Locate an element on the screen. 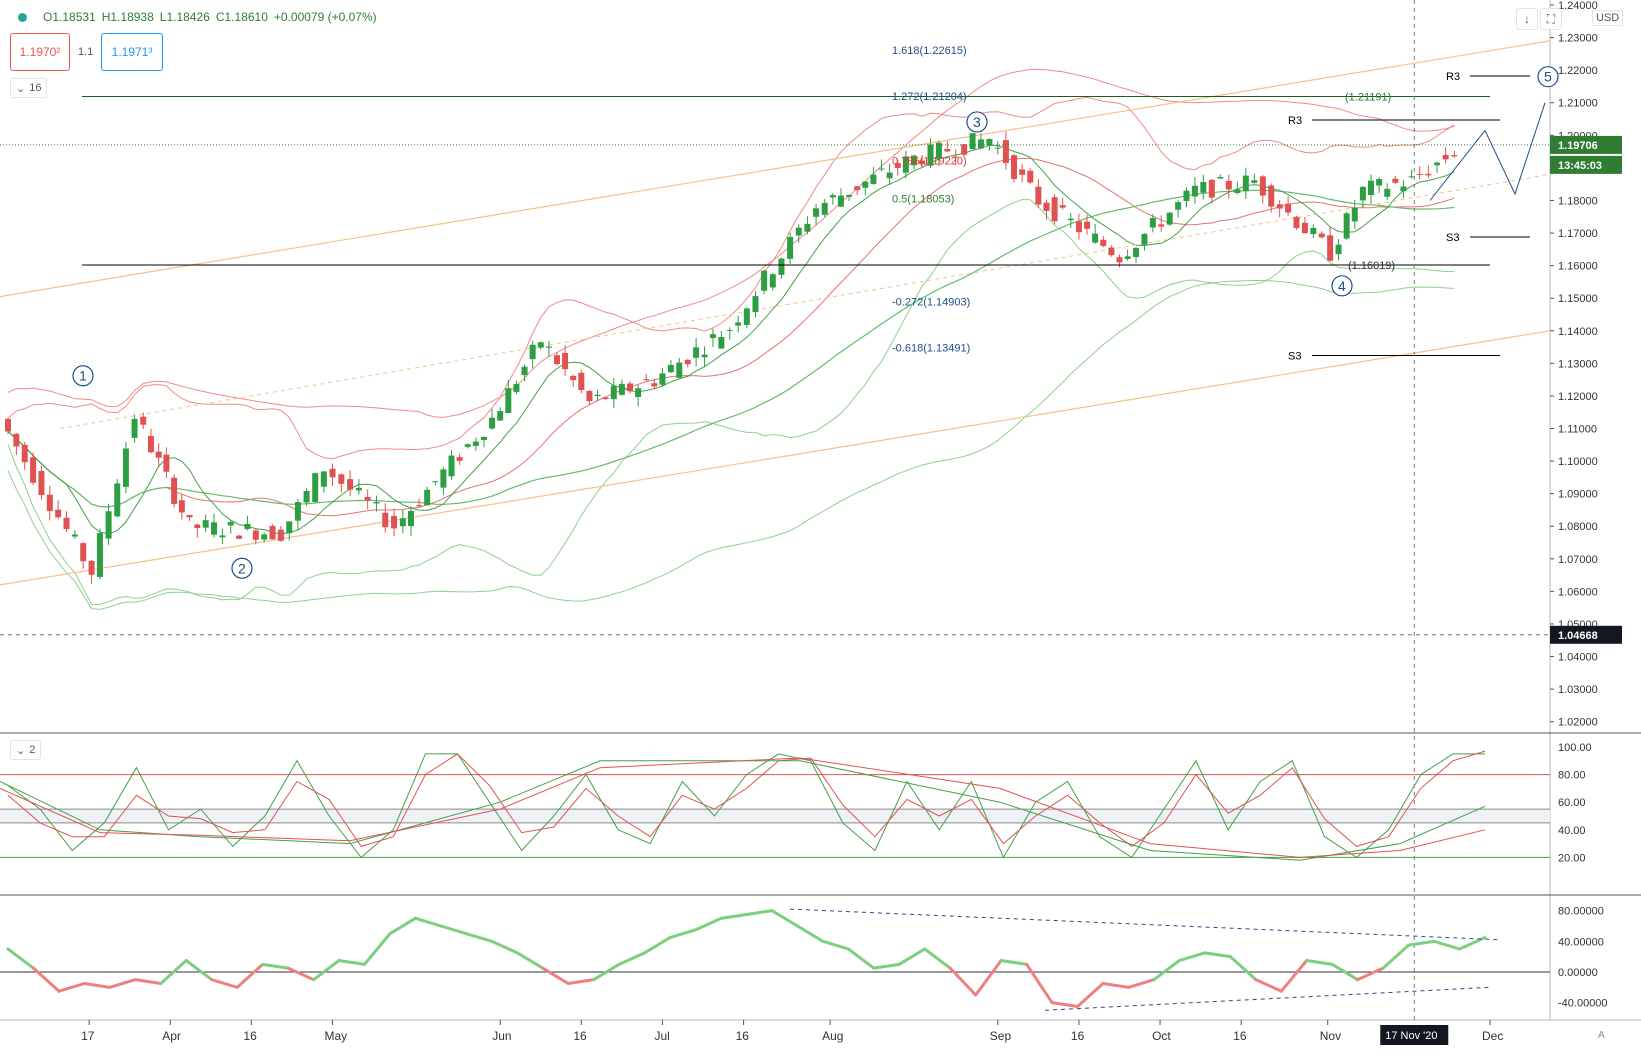 The width and height of the screenshot is (1641, 1050). stoch-toggle: ⌄ 2 is located at coordinates (26, 750).